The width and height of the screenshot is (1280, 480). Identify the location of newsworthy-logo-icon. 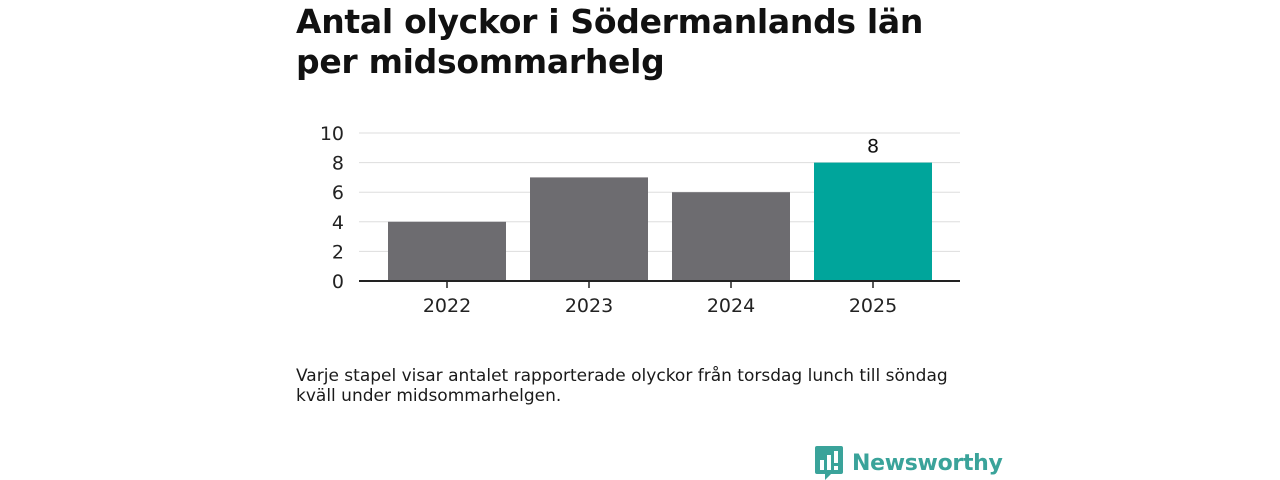
(829, 463).